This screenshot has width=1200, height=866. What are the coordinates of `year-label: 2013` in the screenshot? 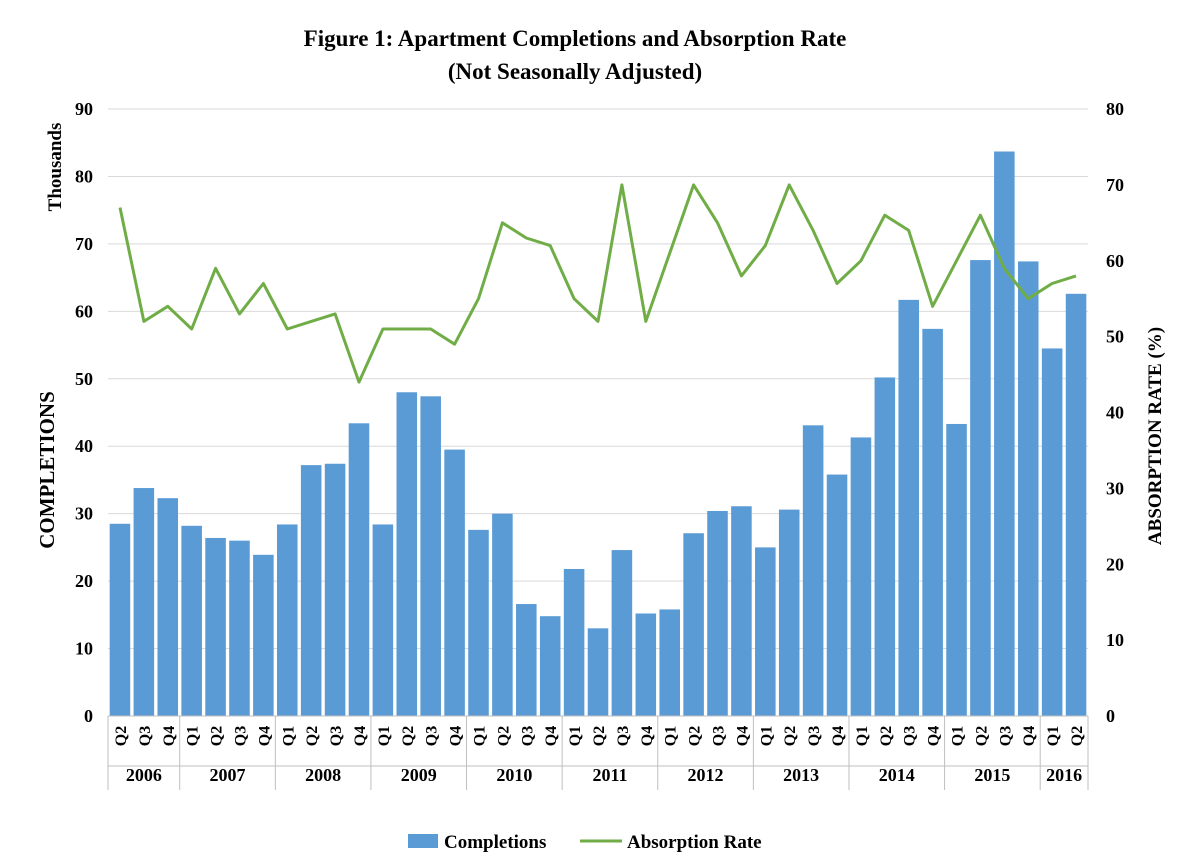 It's located at (801, 775).